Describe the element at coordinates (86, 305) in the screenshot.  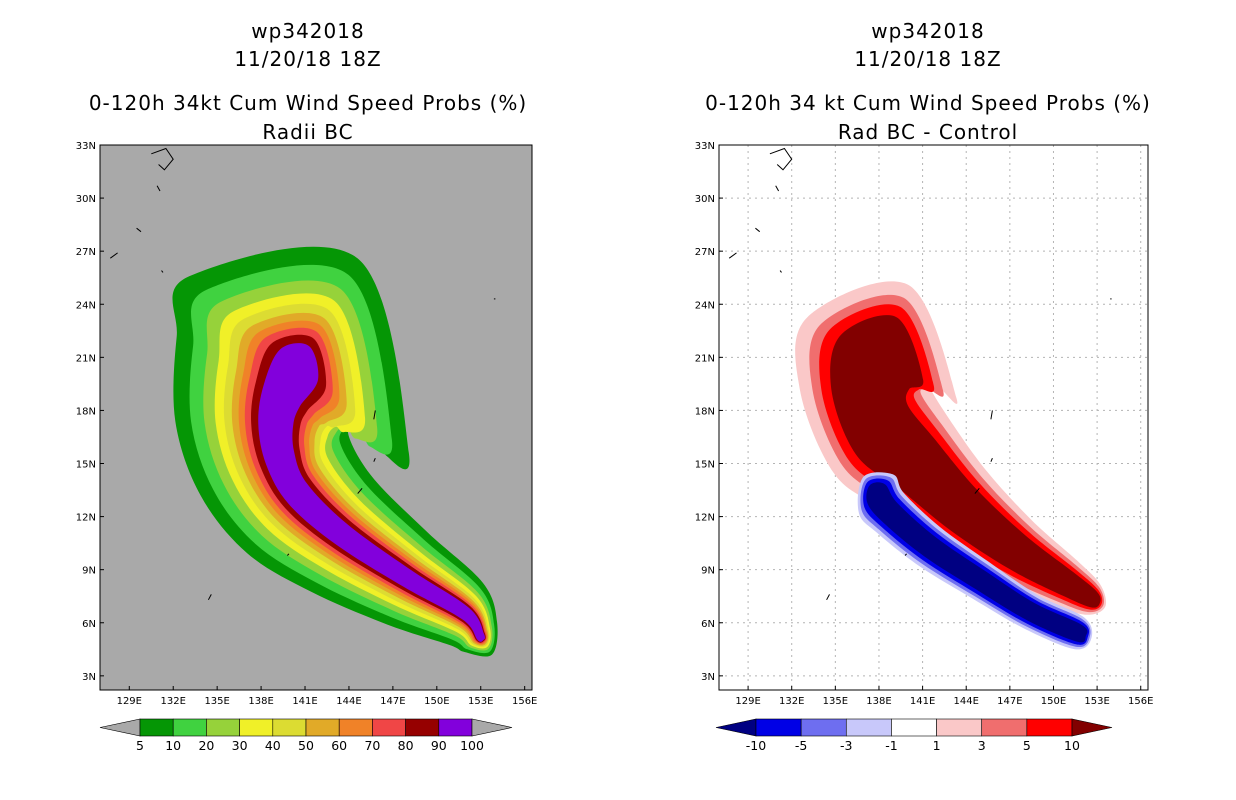
I see `left-ytick-label-24N: 24N` at that location.